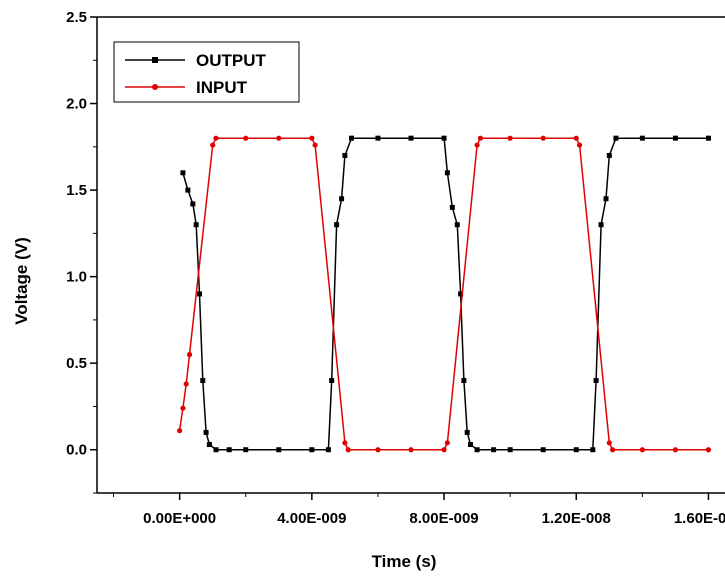 This screenshot has width=725, height=579. What do you see at coordinates (179, 518) in the screenshot?
I see `x-tick-label: 0.00E+000` at bounding box center [179, 518].